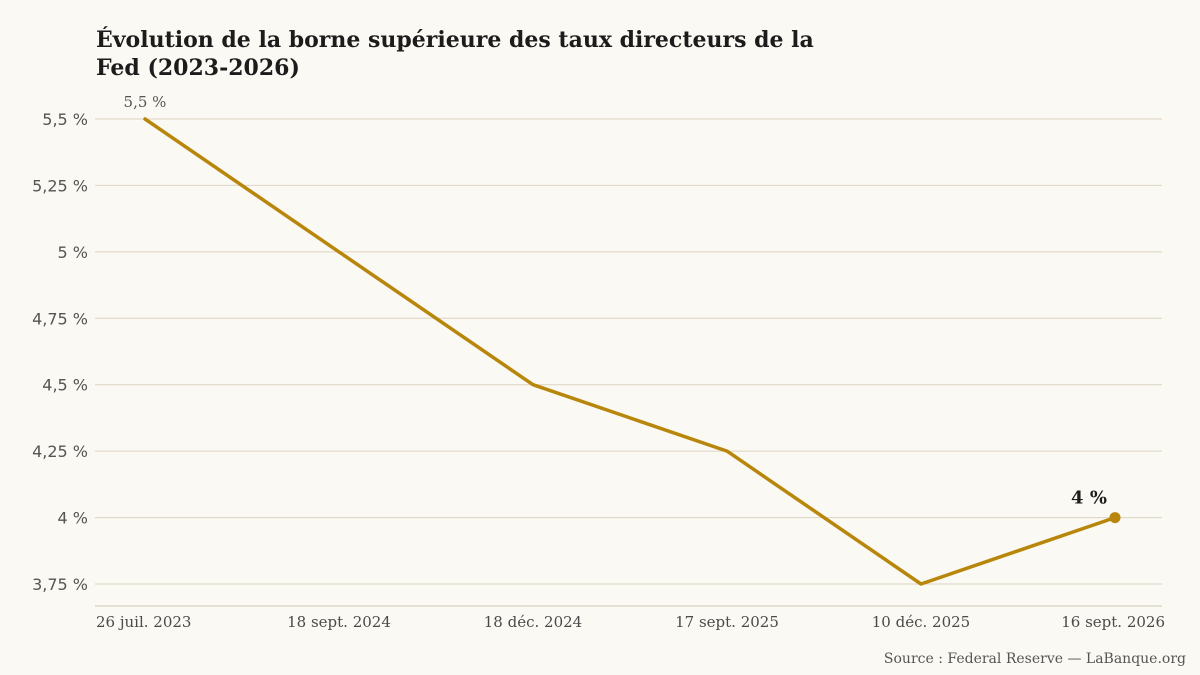 The width and height of the screenshot is (1200, 675). What do you see at coordinates (145, 102) in the screenshot?
I see `first-point-label: 5,5 %` at bounding box center [145, 102].